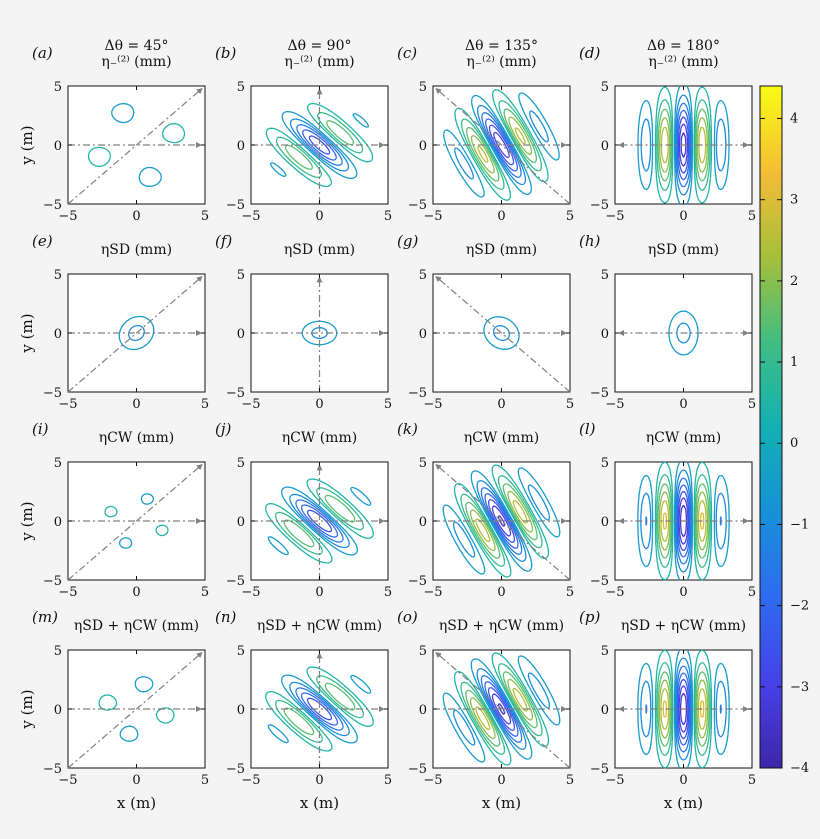 The image size is (820, 839). I want to click on colorbar-tick-label: 4, so click(794, 118).